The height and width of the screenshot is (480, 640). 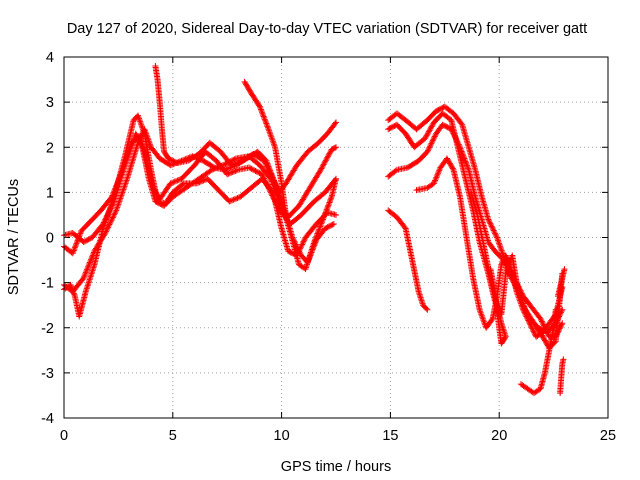 What do you see at coordinates (47, 284) in the screenshot?
I see `y-tick-label: -1` at bounding box center [47, 284].